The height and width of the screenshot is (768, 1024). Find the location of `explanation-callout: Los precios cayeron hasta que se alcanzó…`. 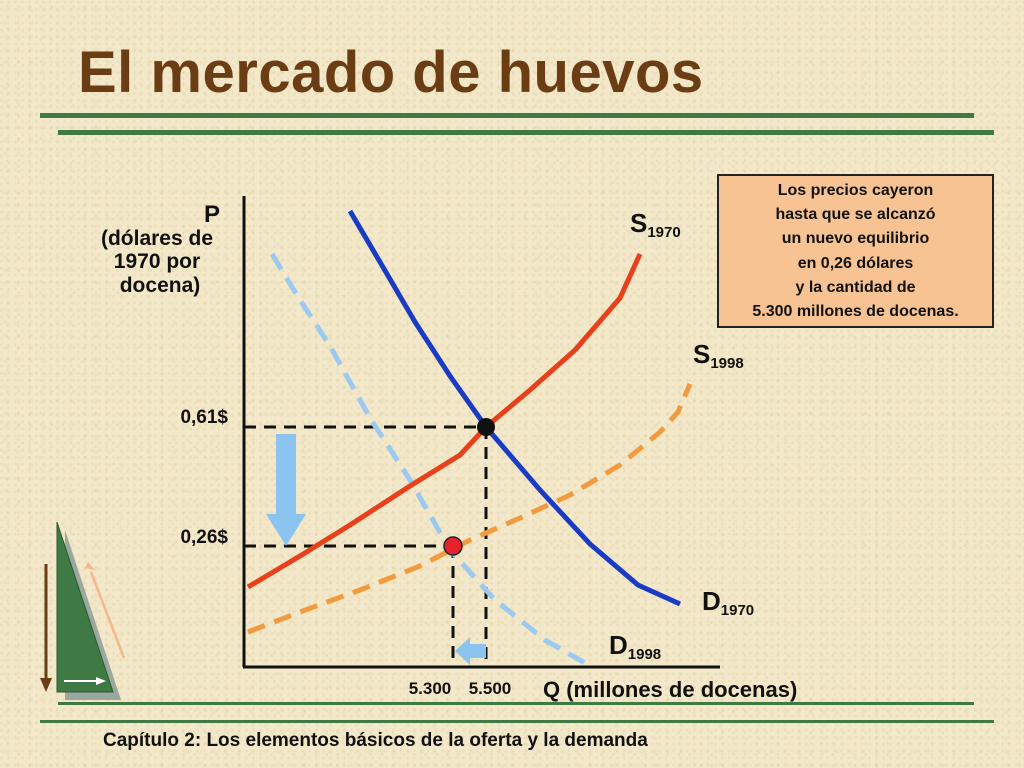

explanation-callout: Los precios cayeron hasta que se alcanzó… is located at coordinates (855, 251).